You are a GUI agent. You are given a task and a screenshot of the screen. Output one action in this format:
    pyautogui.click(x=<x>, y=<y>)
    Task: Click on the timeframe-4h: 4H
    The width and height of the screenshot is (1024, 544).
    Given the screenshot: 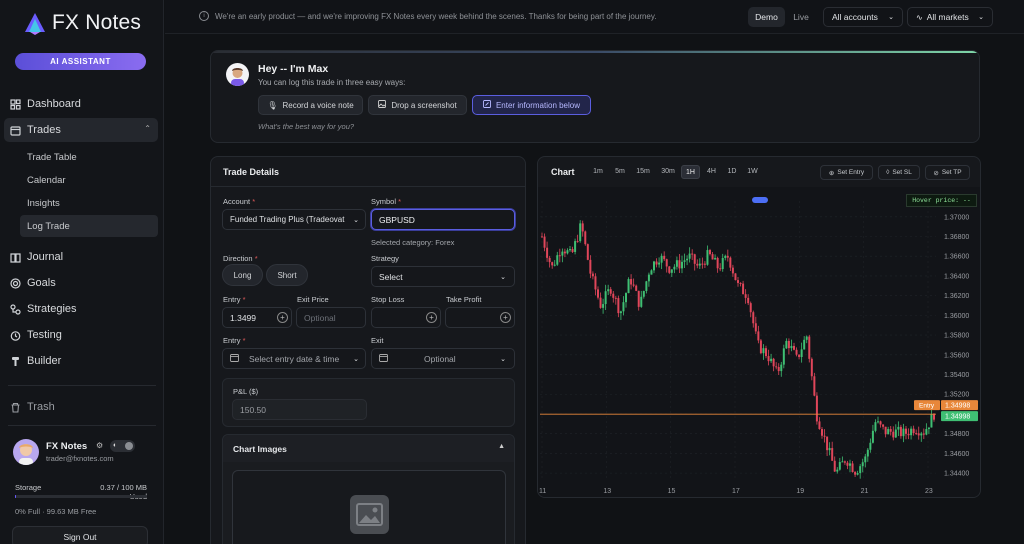 What is the action you would take?
    pyautogui.click(x=711, y=171)
    